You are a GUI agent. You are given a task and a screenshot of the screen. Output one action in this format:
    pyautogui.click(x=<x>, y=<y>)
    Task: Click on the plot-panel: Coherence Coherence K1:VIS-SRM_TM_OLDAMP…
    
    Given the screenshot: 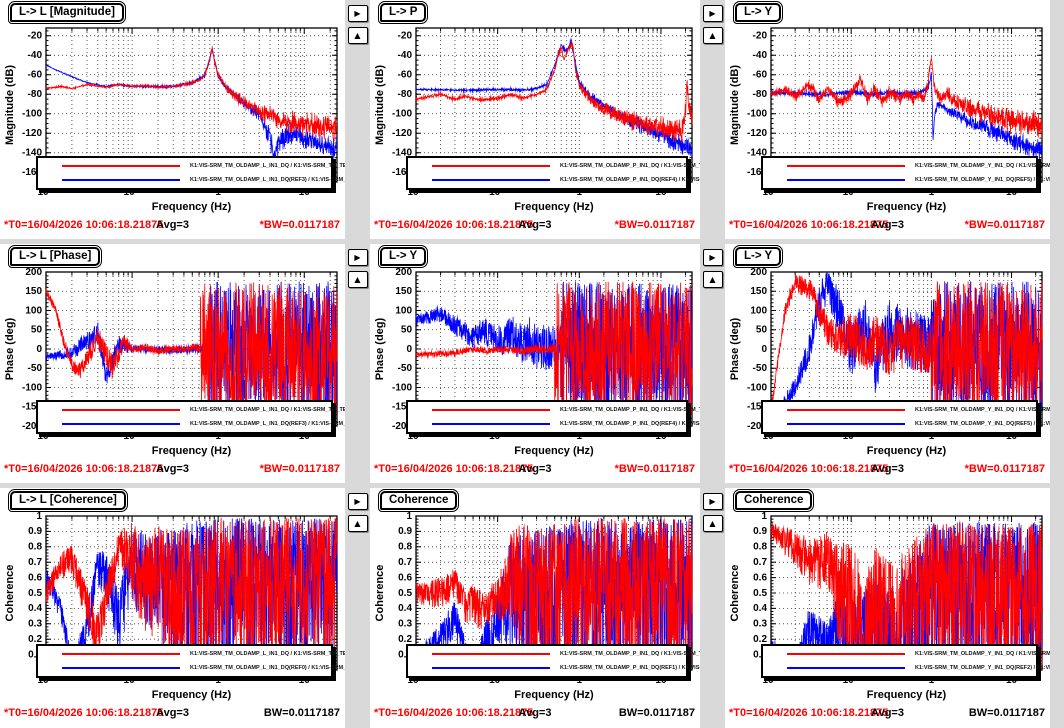 What is the action you would take?
    pyautogui.click(x=535, y=608)
    